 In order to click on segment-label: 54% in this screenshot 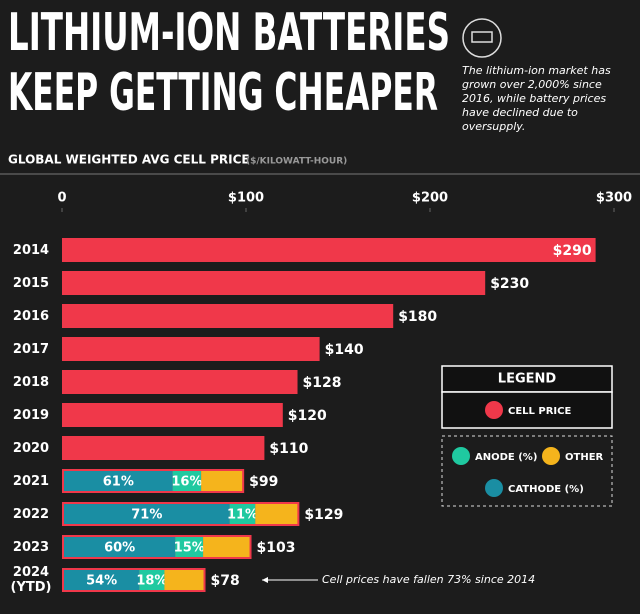, I will do `click(101, 581)`.